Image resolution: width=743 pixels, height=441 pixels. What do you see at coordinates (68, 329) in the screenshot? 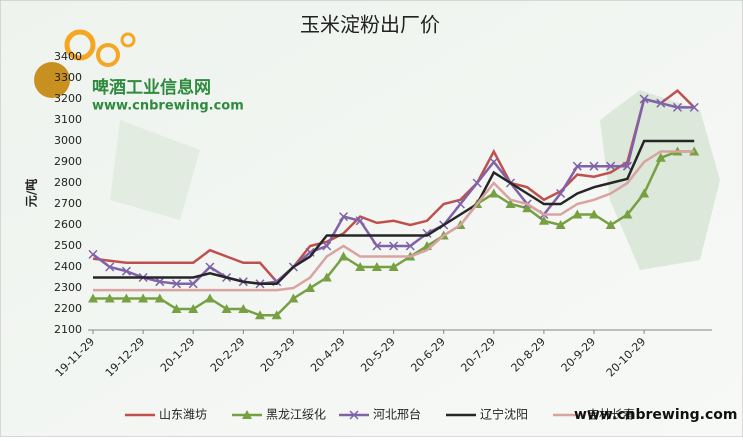
I see `y-tick-label: 2100` at bounding box center [68, 329].